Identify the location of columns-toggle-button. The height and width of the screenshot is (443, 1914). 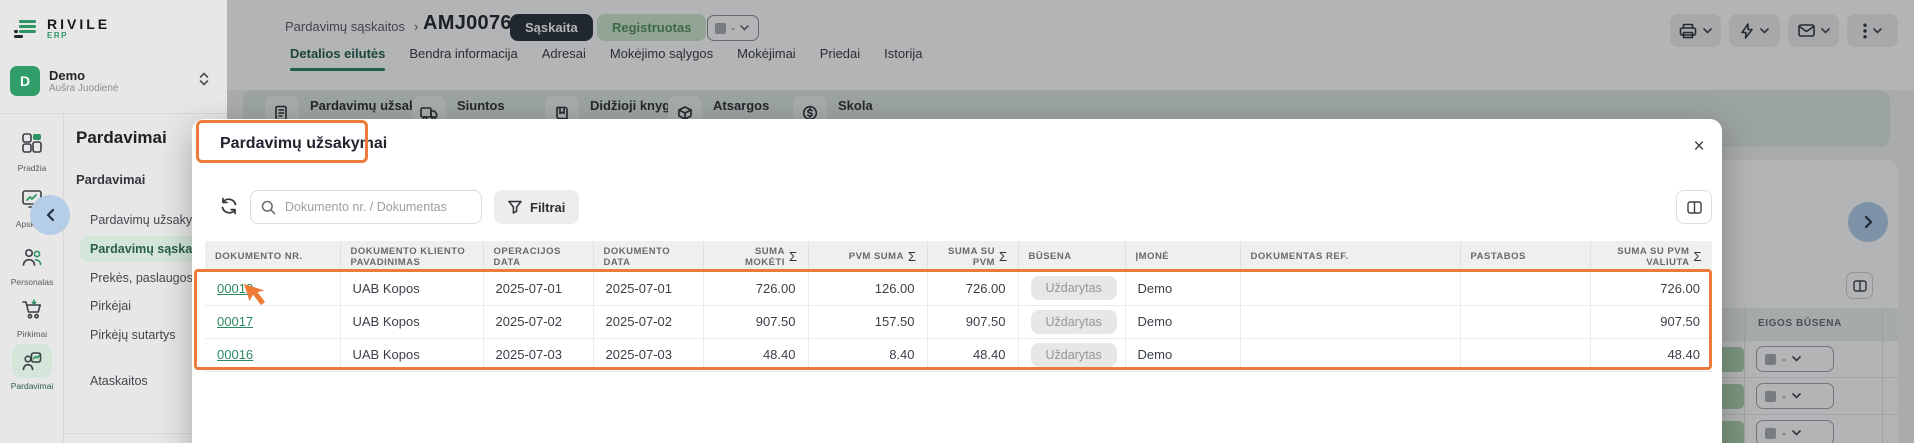
(1859, 285).